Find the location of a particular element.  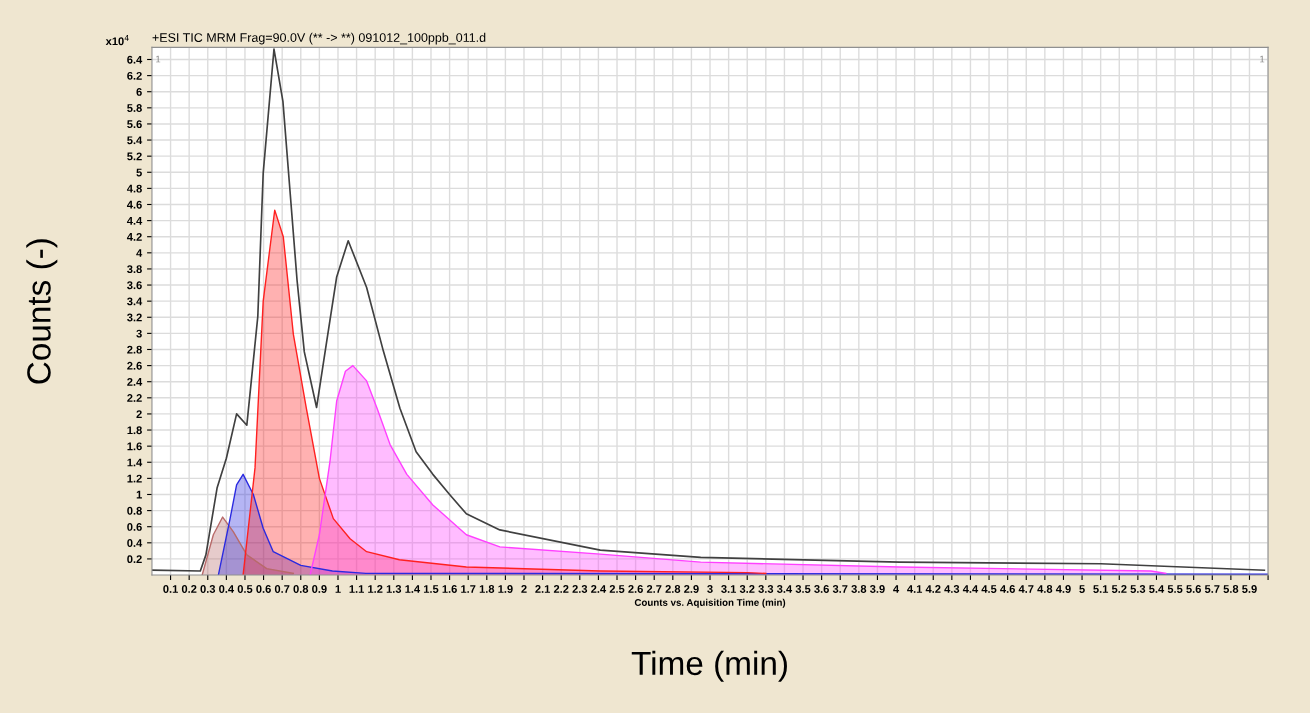

x-tick-label: 2.2 is located at coordinates (561, 589).